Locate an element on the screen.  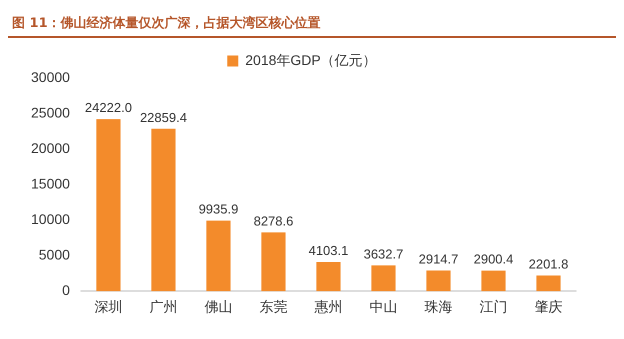
y-tick-label: 10000 is located at coordinates (50, 218).